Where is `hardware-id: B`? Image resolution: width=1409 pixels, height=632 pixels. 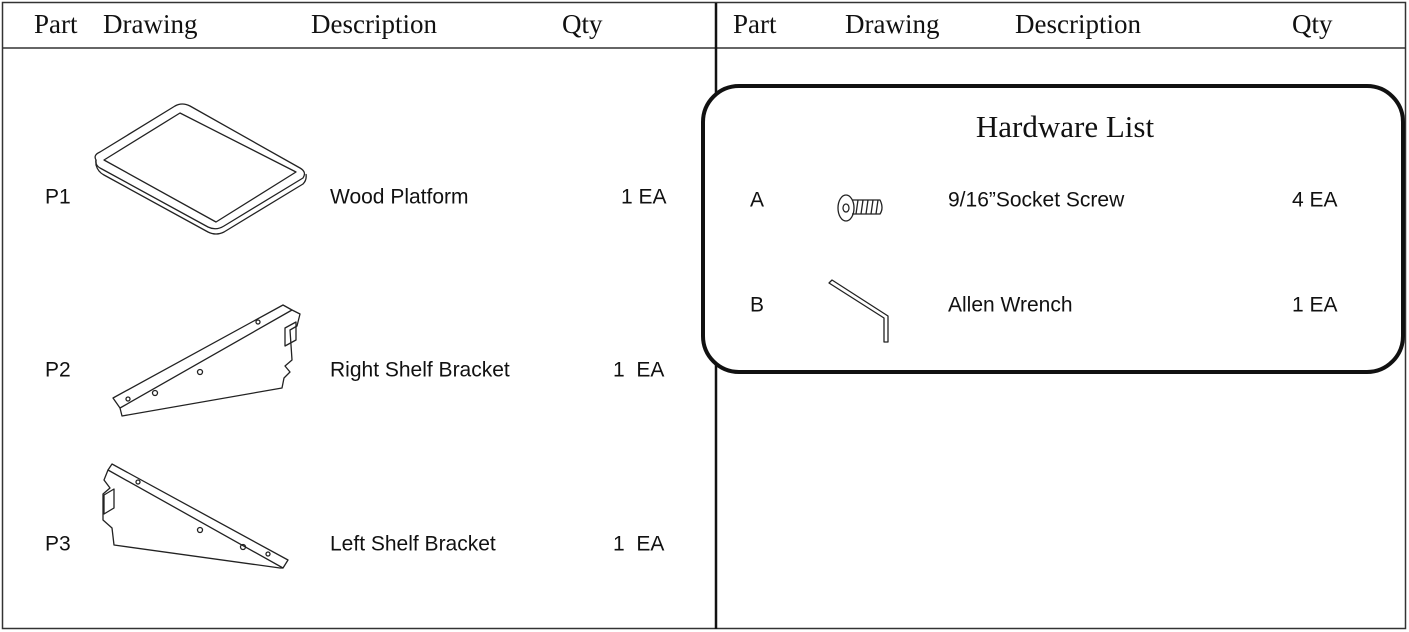 hardware-id: B is located at coordinates (757, 305).